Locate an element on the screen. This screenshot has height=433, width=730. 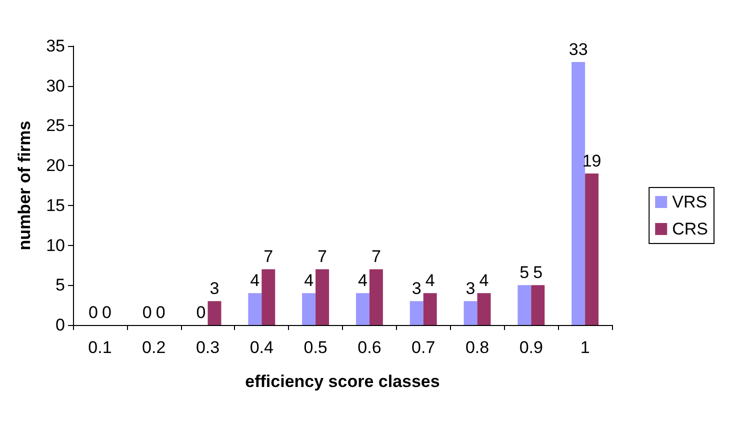
x-tick-label: 0.7 is located at coordinates (424, 347).